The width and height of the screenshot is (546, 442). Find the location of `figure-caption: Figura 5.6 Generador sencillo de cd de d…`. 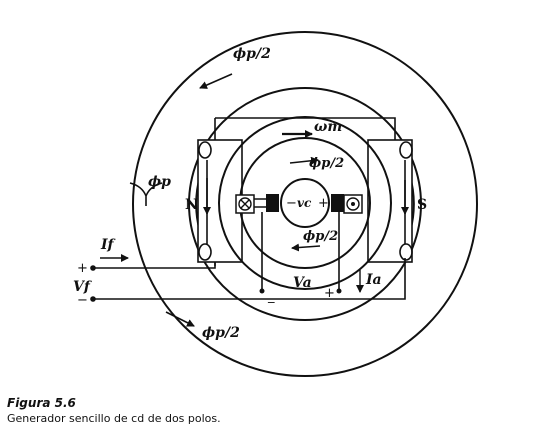

figure-caption: Figura 5.6 Generador sencillo de cd de d… is located at coordinates (114, 410).